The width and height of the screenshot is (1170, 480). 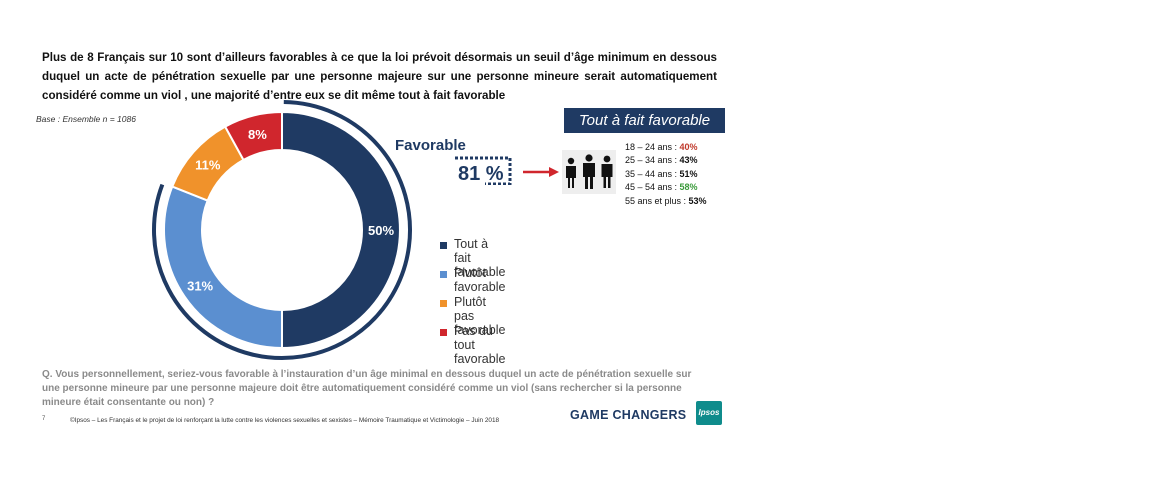 I want to click on slice-label: 31%, so click(x=200, y=286).